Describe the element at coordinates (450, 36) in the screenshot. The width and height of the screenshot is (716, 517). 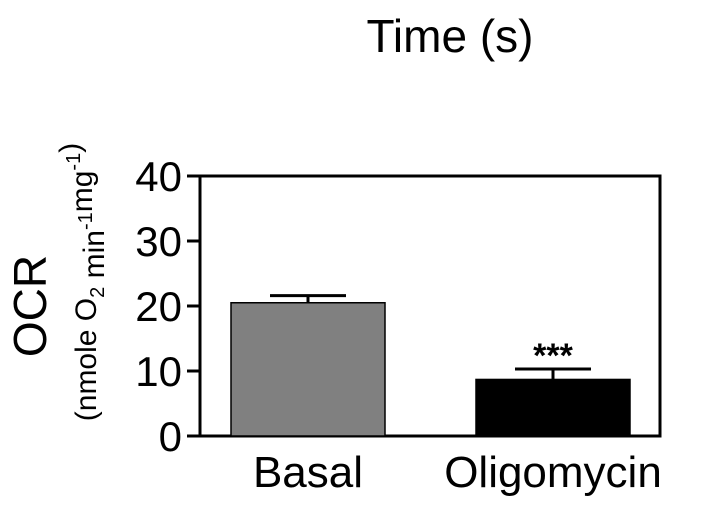
I see `page-title: Time (s)` at that location.